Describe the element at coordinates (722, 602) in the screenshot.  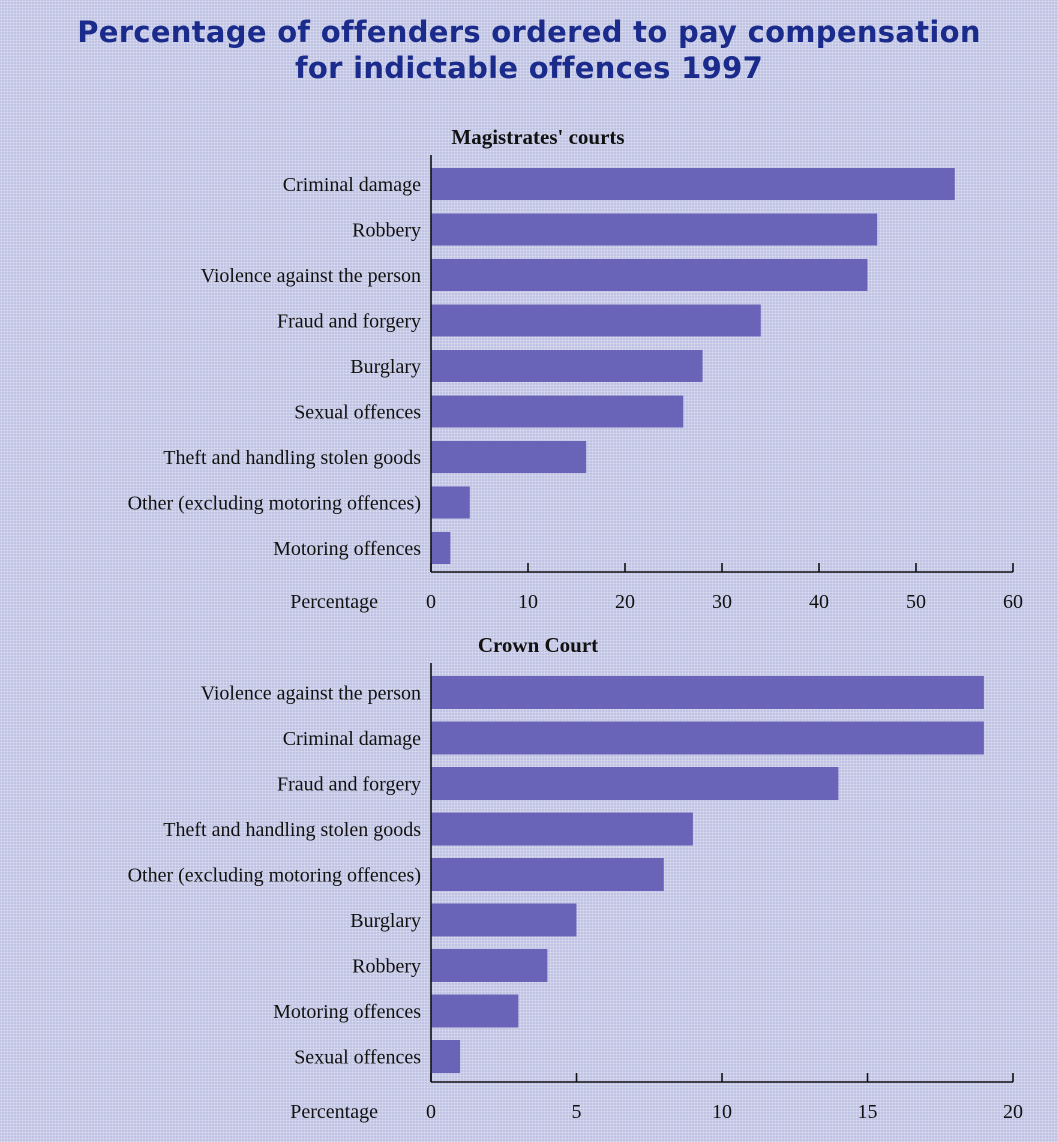
I see `x-tick-label: 30` at that location.